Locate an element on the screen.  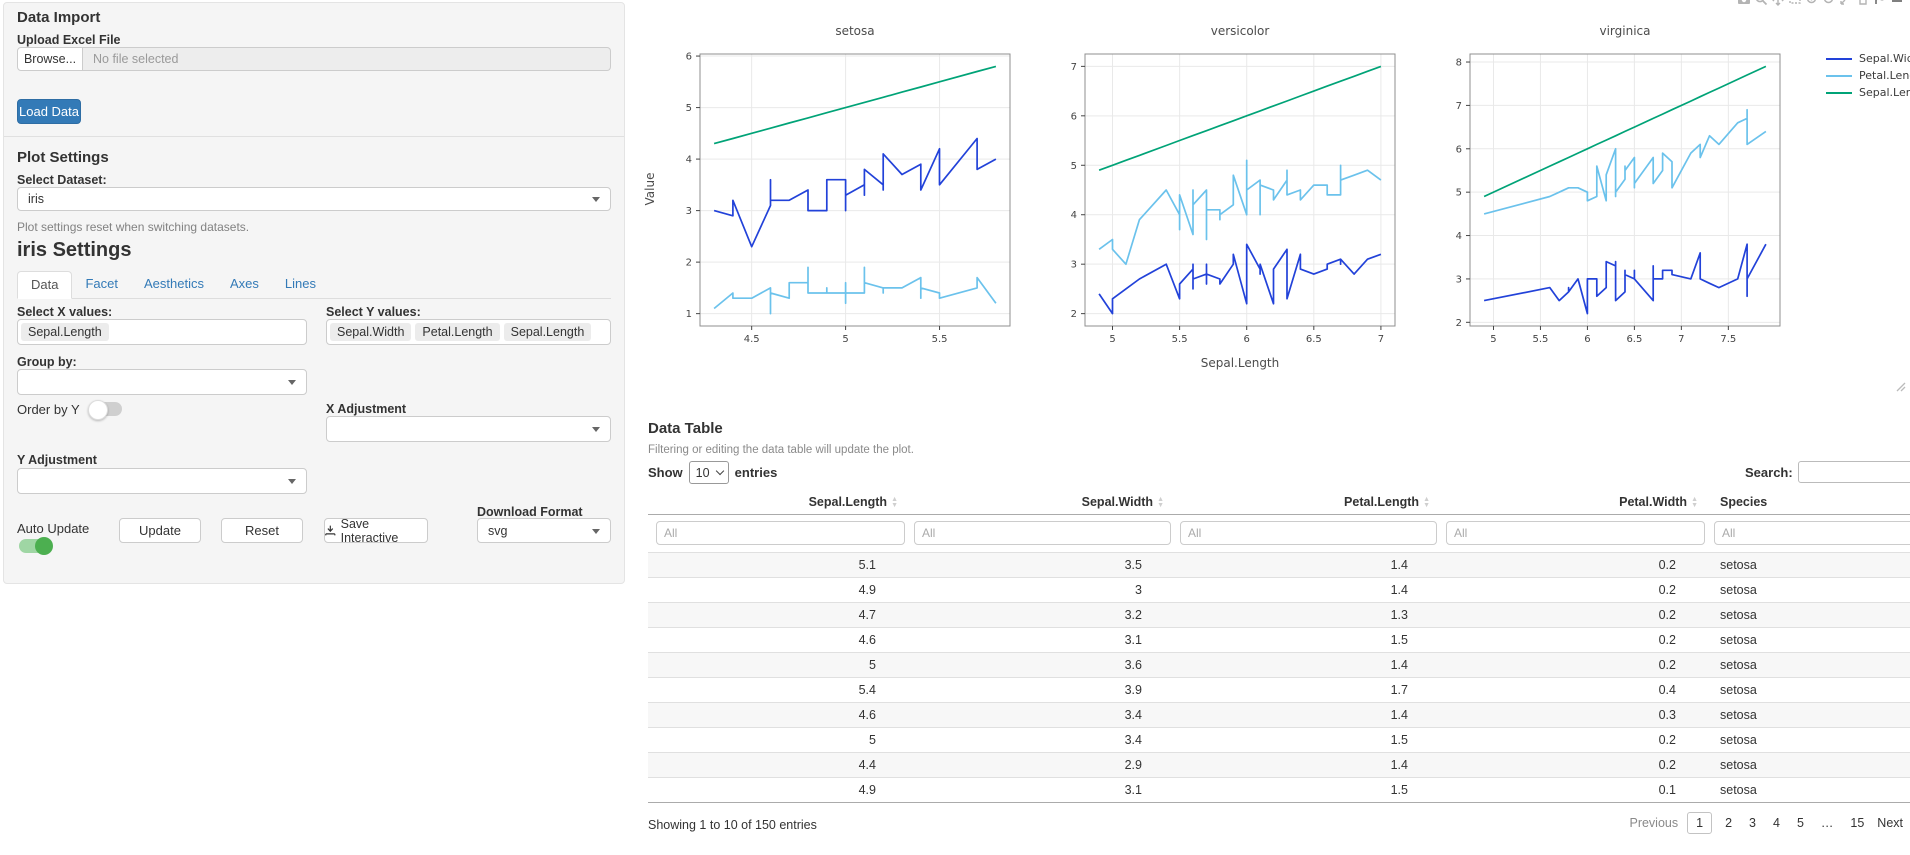
file-selected-field: No file selected is located at coordinates (347, 59).